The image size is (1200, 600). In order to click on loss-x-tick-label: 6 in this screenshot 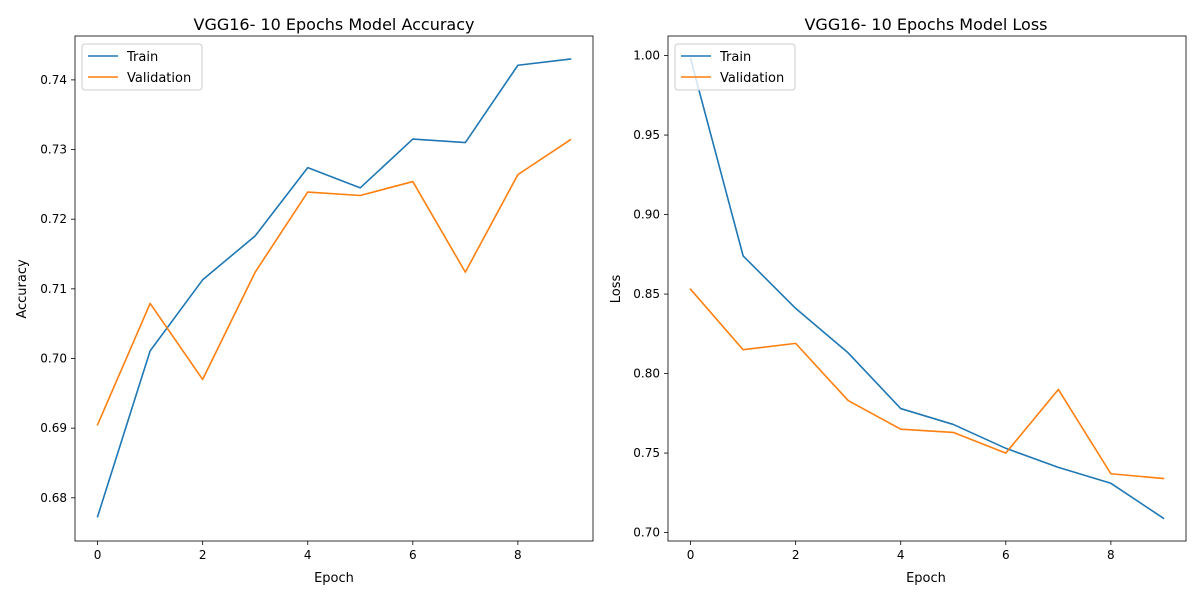, I will do `click(1006, 555)`.